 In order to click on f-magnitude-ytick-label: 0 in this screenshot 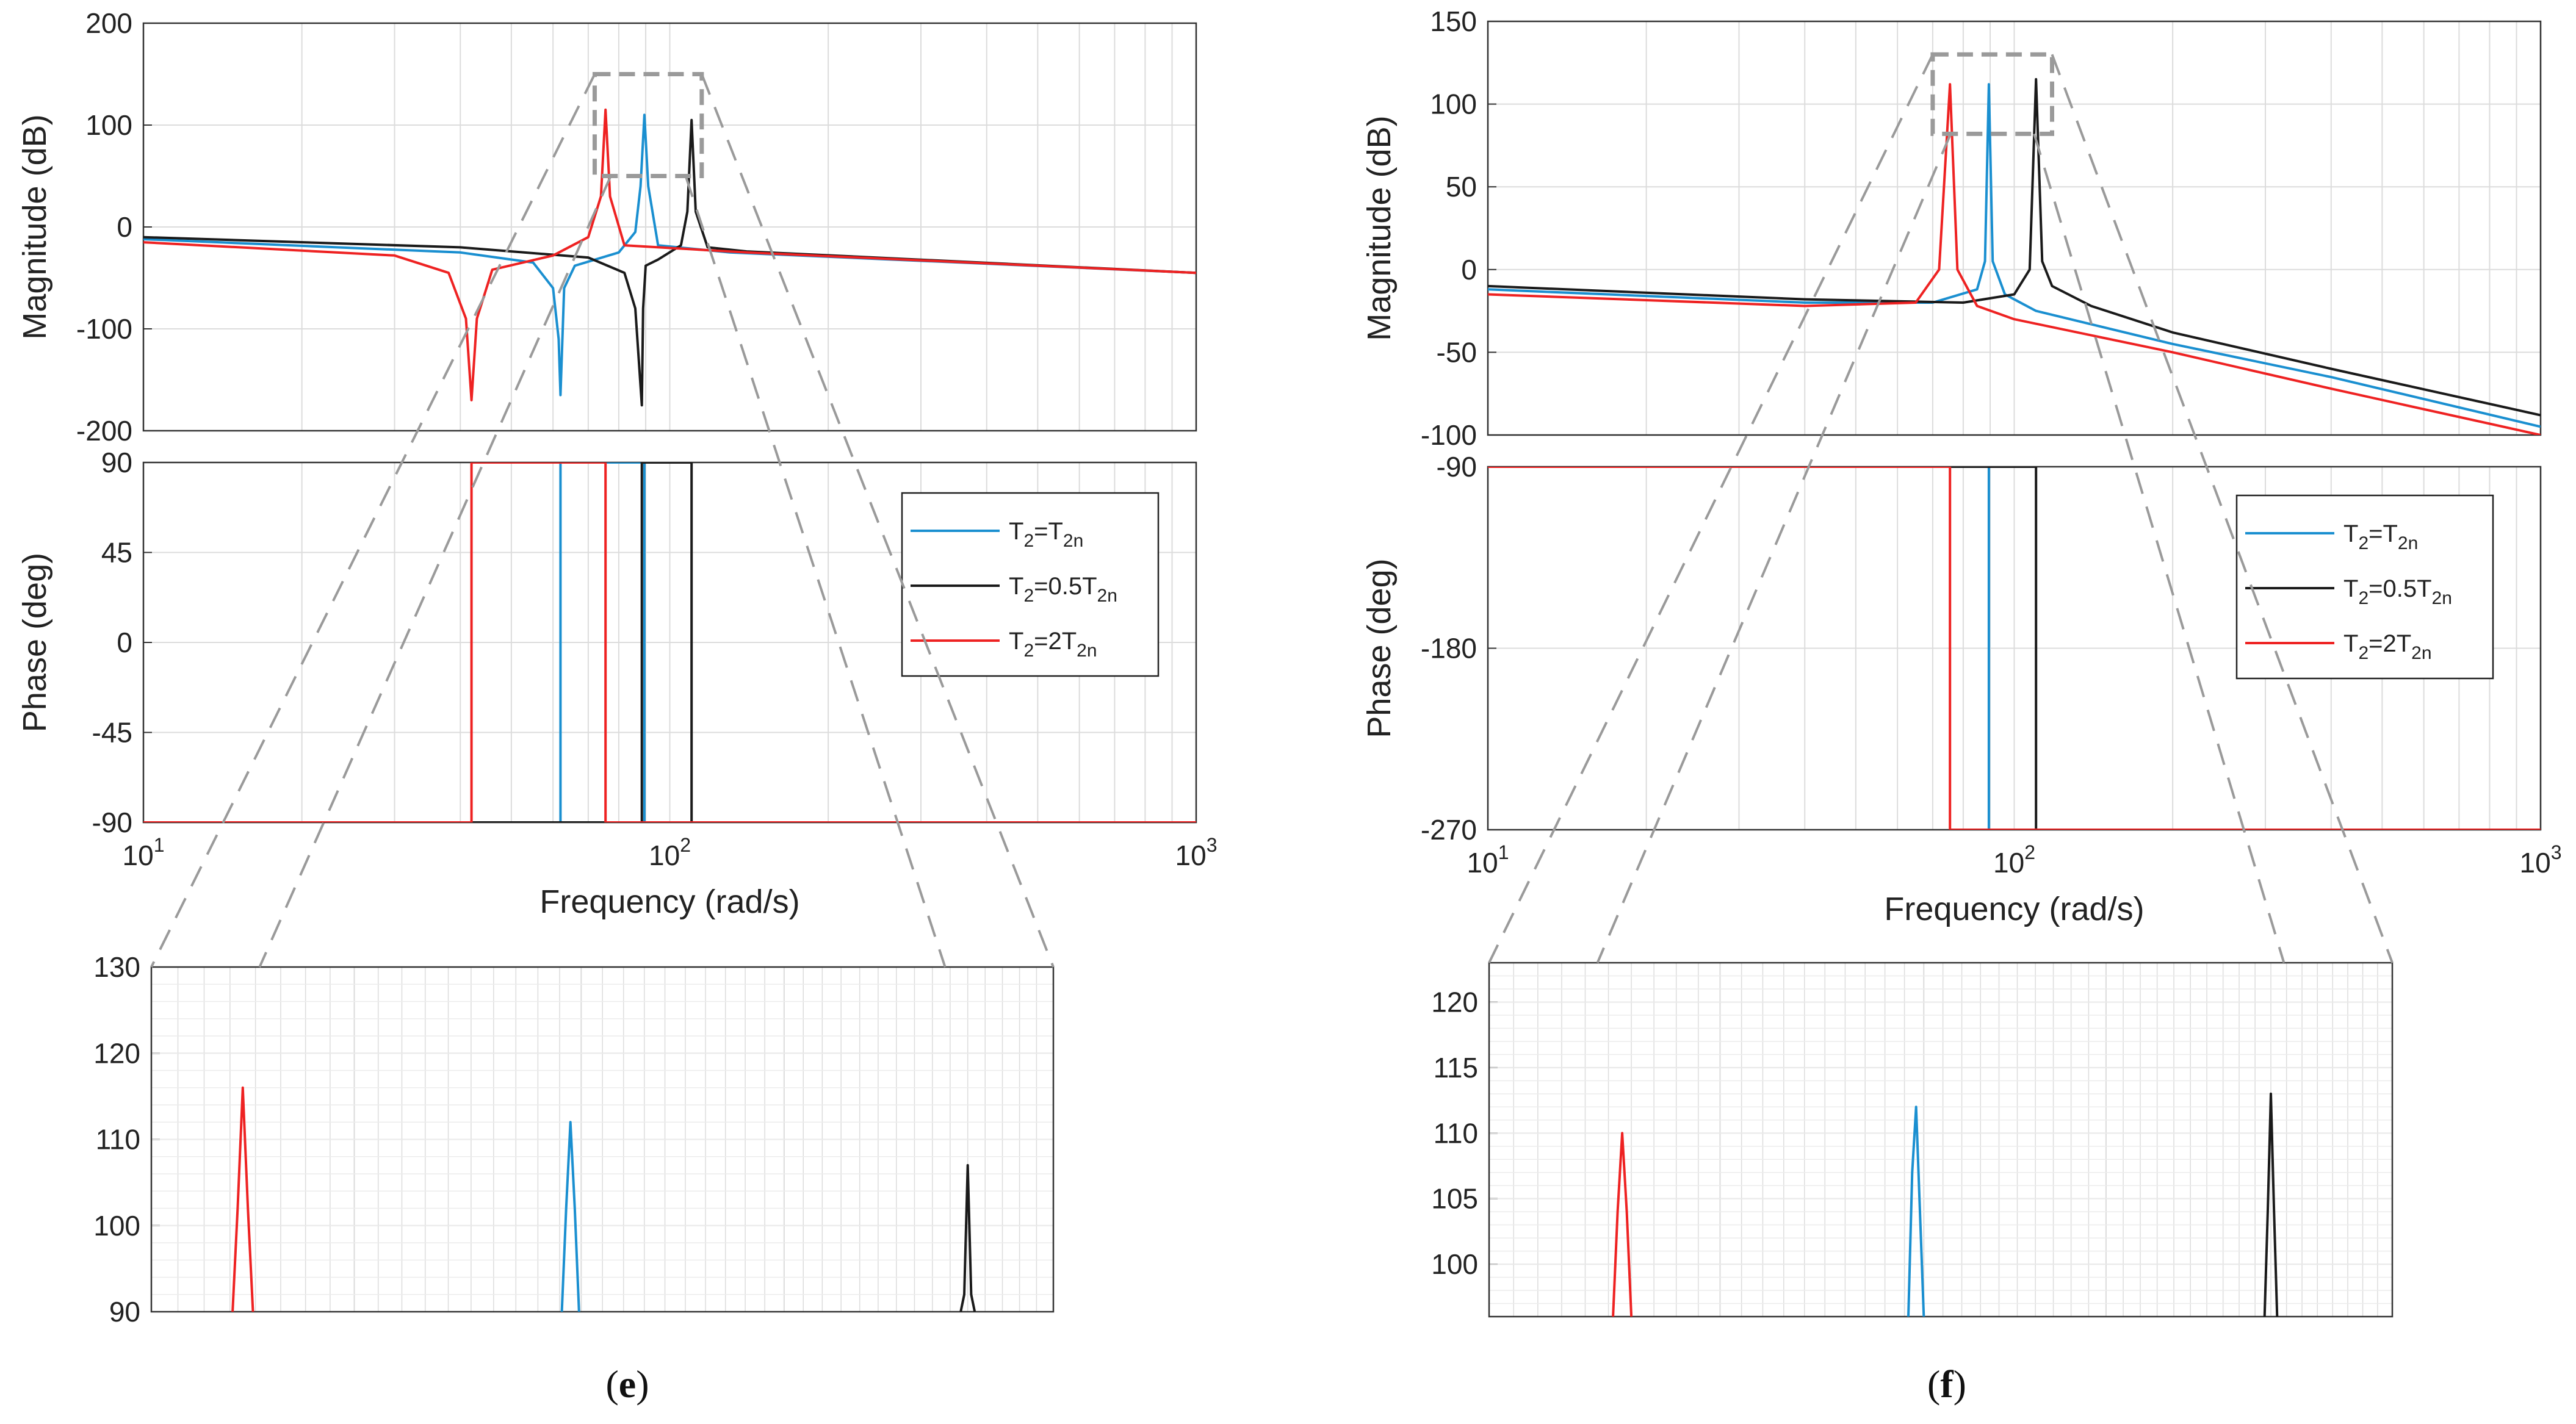, I will do `click(1469, 270)`.